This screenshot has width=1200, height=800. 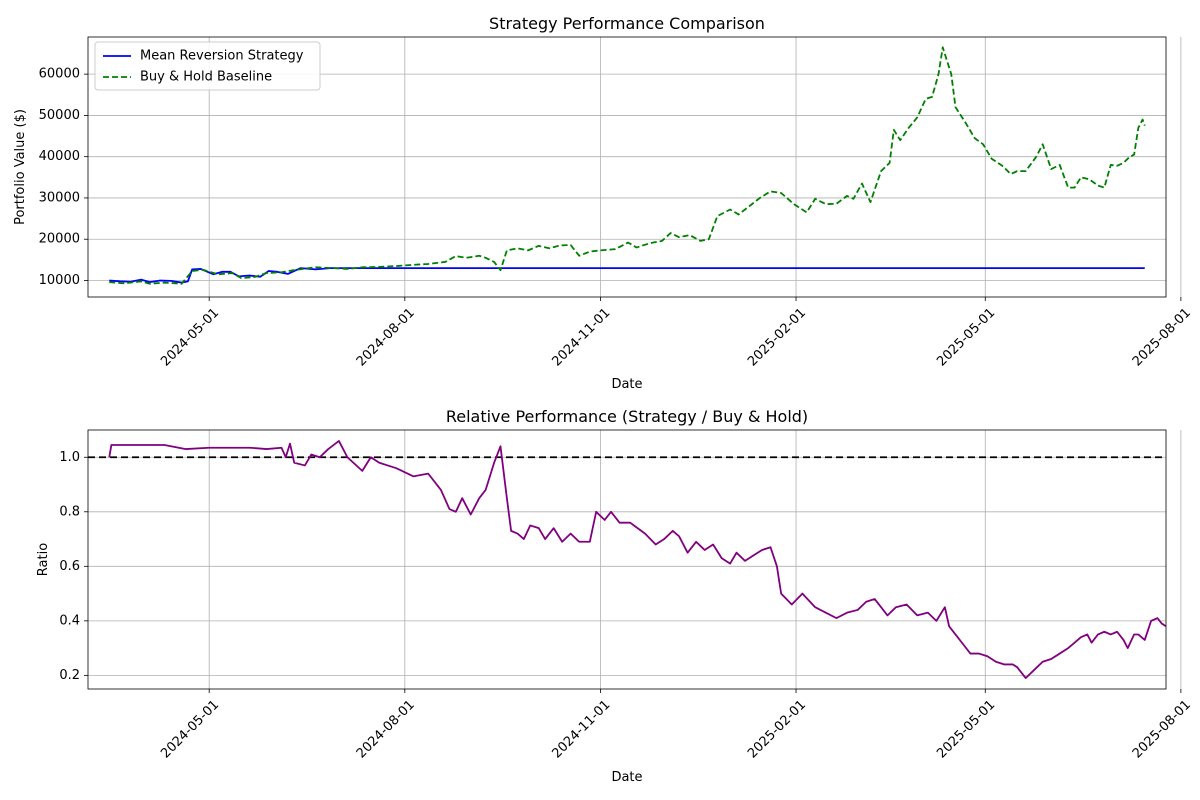 What do you see at coordinates (206, 77) in the screenshot?
I see `legend-label: Buy & Hold Baseline` at bounding box center [206, 77].